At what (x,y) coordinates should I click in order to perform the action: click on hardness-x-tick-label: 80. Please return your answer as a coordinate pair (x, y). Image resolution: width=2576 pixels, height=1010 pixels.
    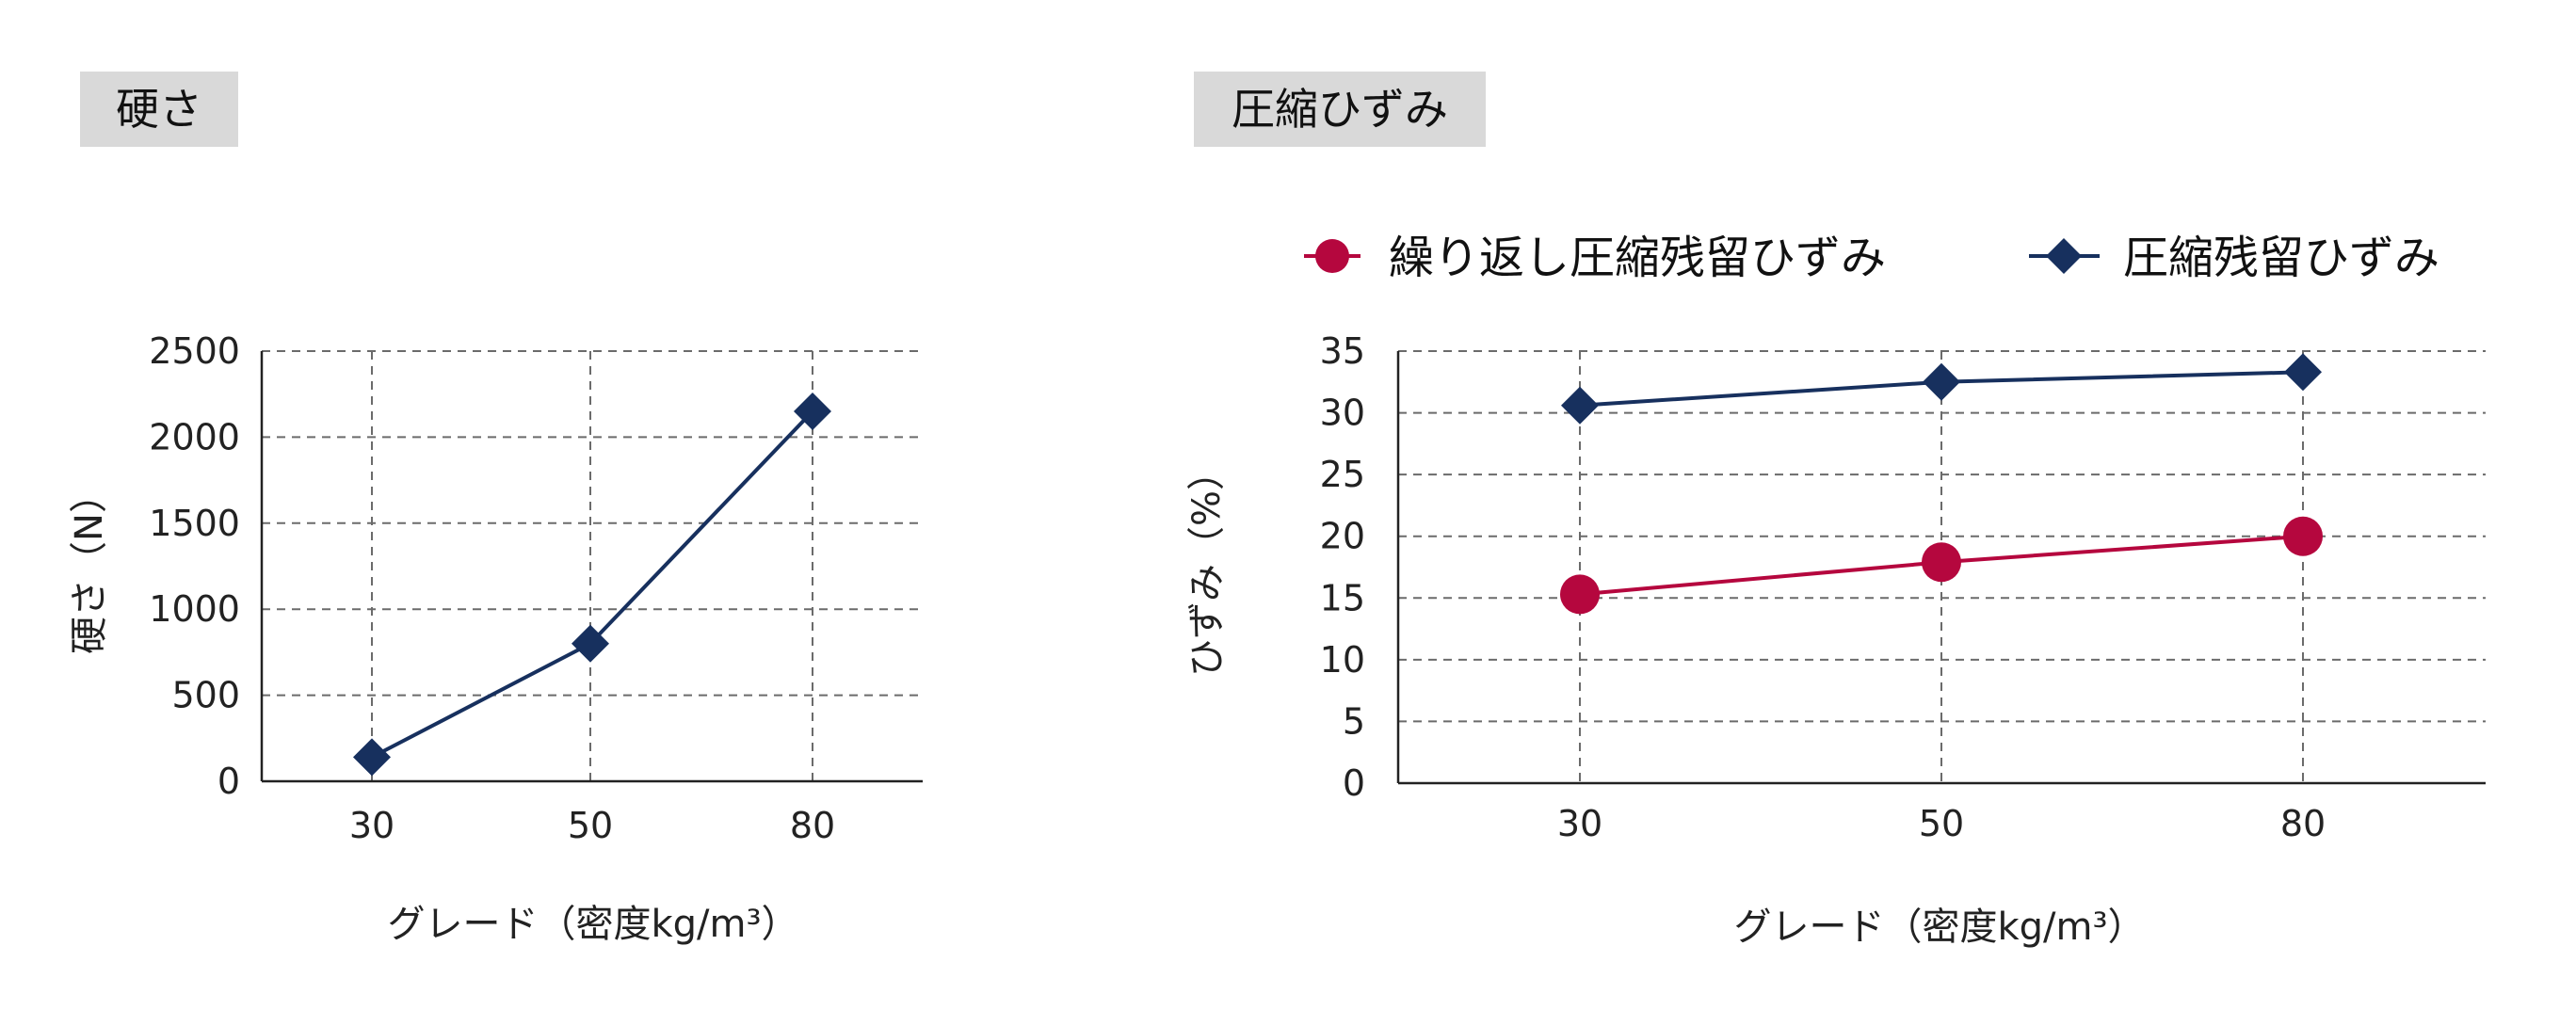
    Looking at the image, I should click on (812, 825).